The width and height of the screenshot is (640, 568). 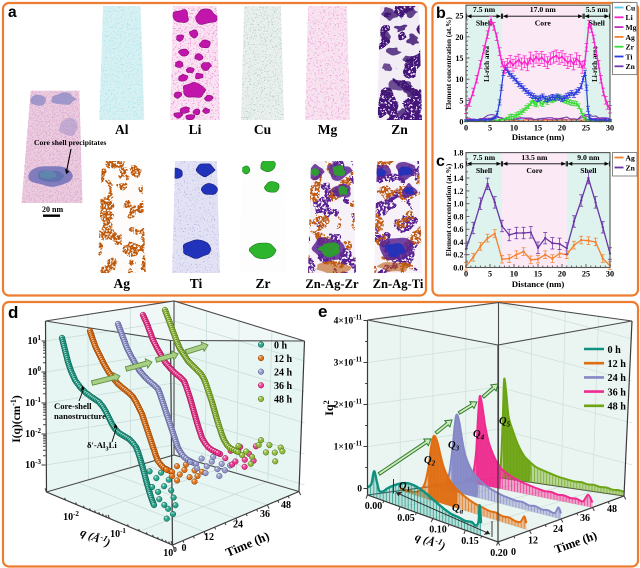 I want to click on svg-text: 13.5 nm, so click(x=534, y=157).